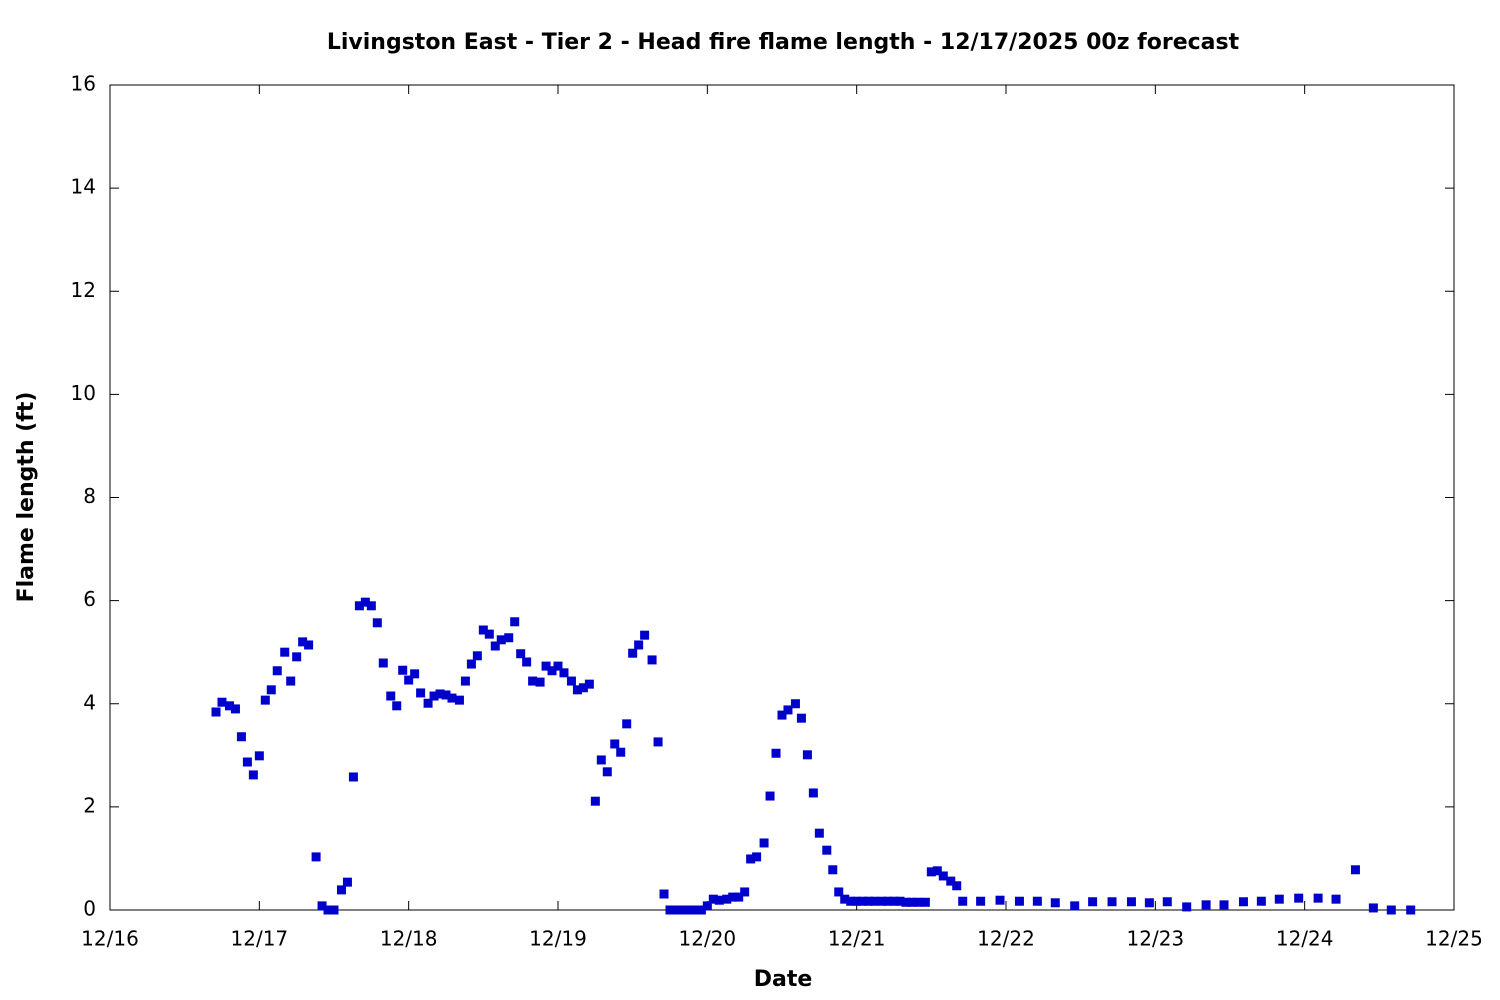 The height and width of the screenshot is (1000, 1500). I want to click on y-tick-label: 10, so click(83, 393).